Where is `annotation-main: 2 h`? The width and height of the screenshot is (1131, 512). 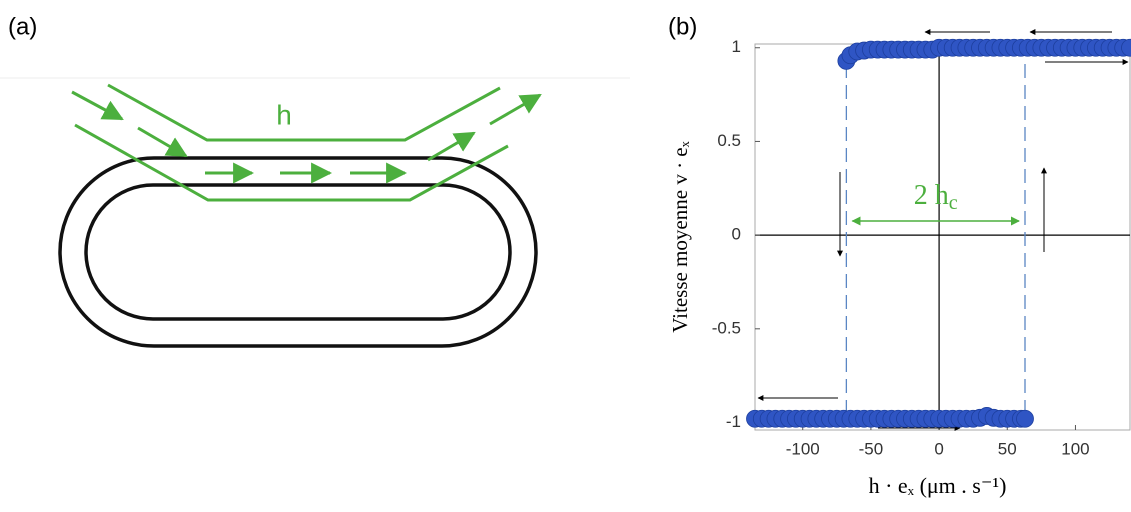
annotation-main: 2 h is located at coordinates (931, 195).